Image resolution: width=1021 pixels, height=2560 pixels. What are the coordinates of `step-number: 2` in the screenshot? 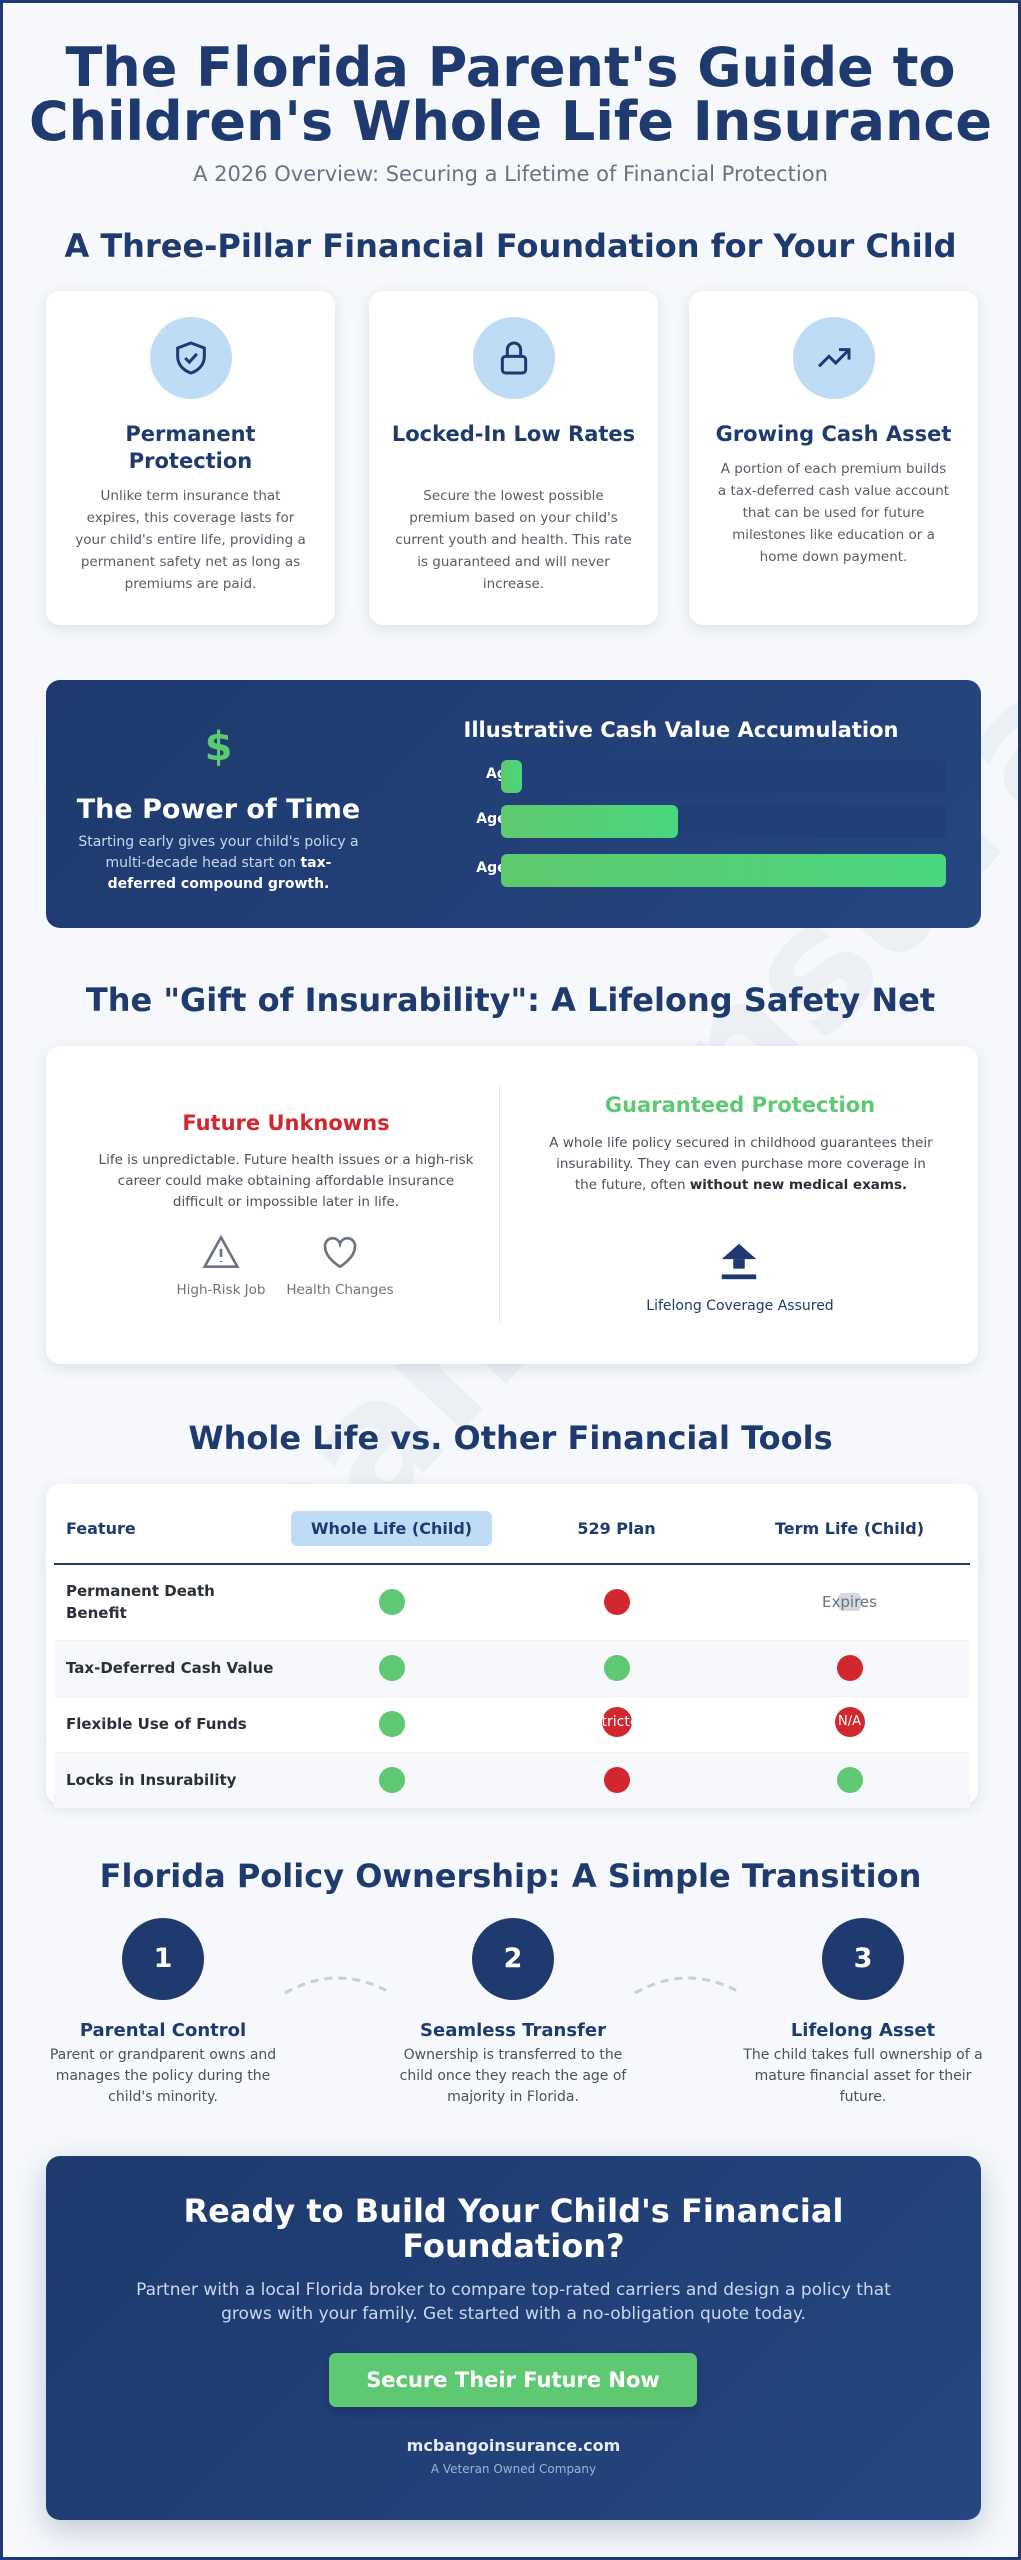 It's located at (513, 1959).